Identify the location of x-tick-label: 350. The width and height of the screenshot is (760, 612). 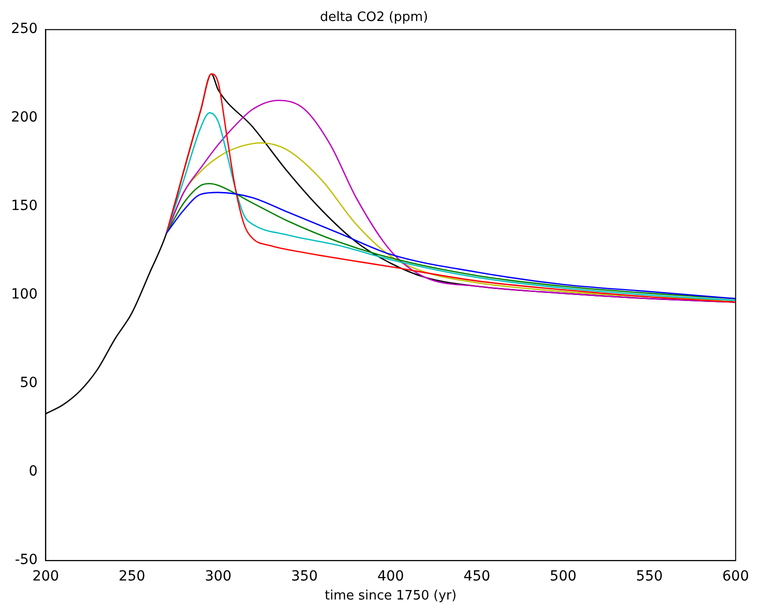
(304, 576).